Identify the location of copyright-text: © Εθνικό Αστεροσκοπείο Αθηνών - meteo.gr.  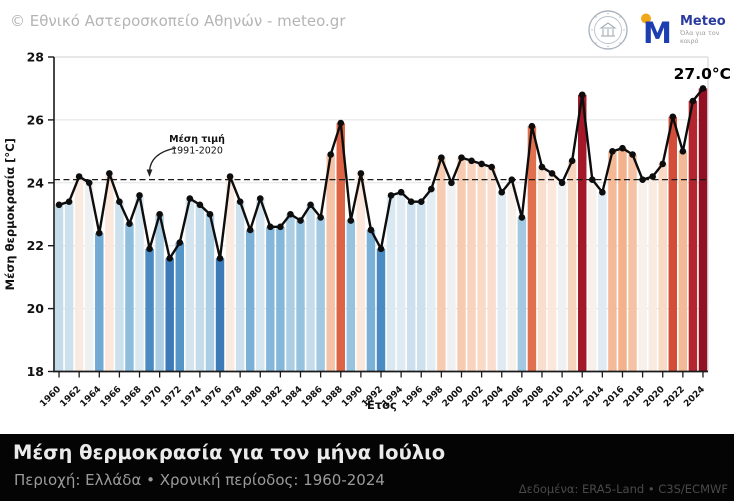
(178, 21).